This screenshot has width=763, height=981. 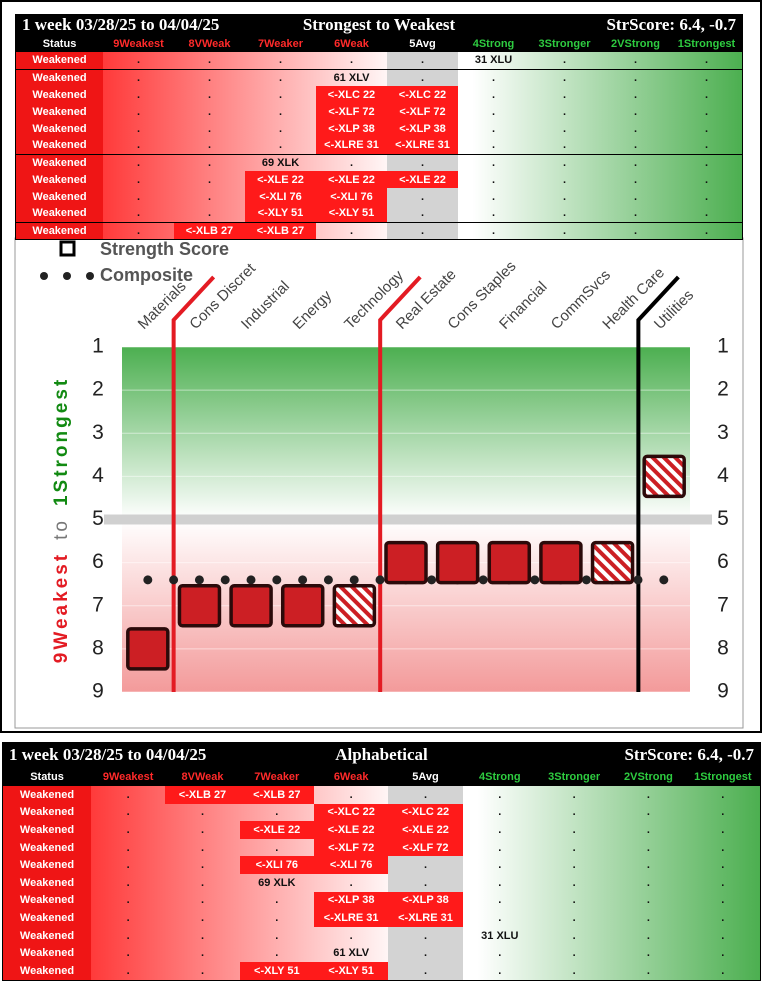 What do you see at coordinates (280, 43) in the screenshot?
I see `column-header: 7Weaker` at bounding box center [280, 43].